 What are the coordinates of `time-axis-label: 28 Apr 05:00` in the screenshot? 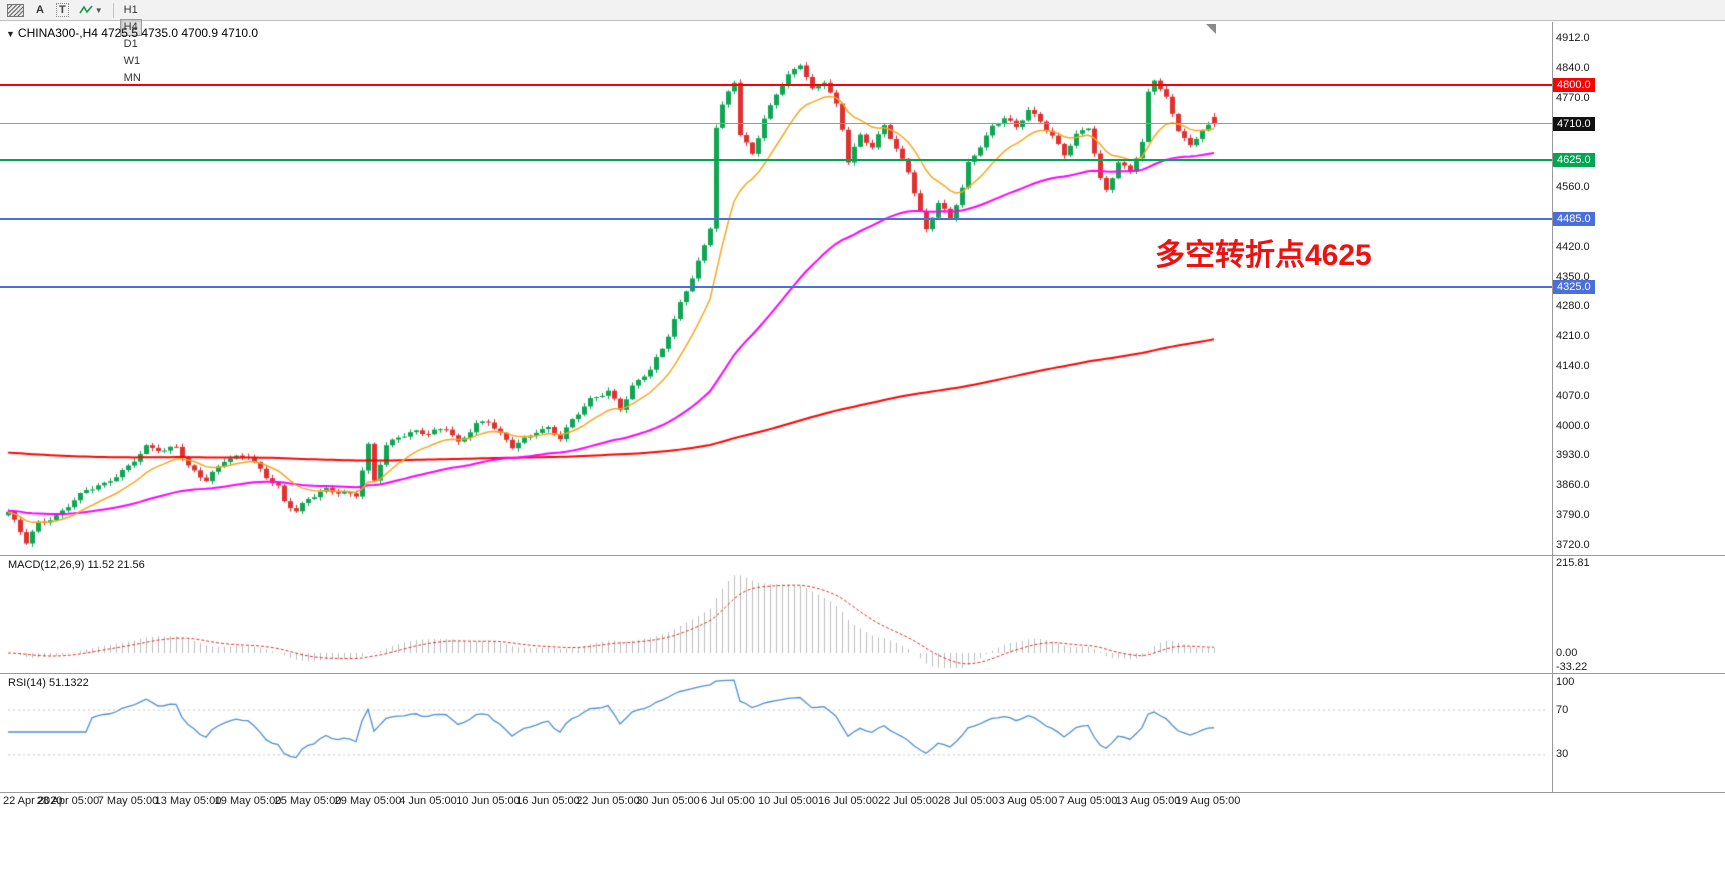 It's located at (68, 801).